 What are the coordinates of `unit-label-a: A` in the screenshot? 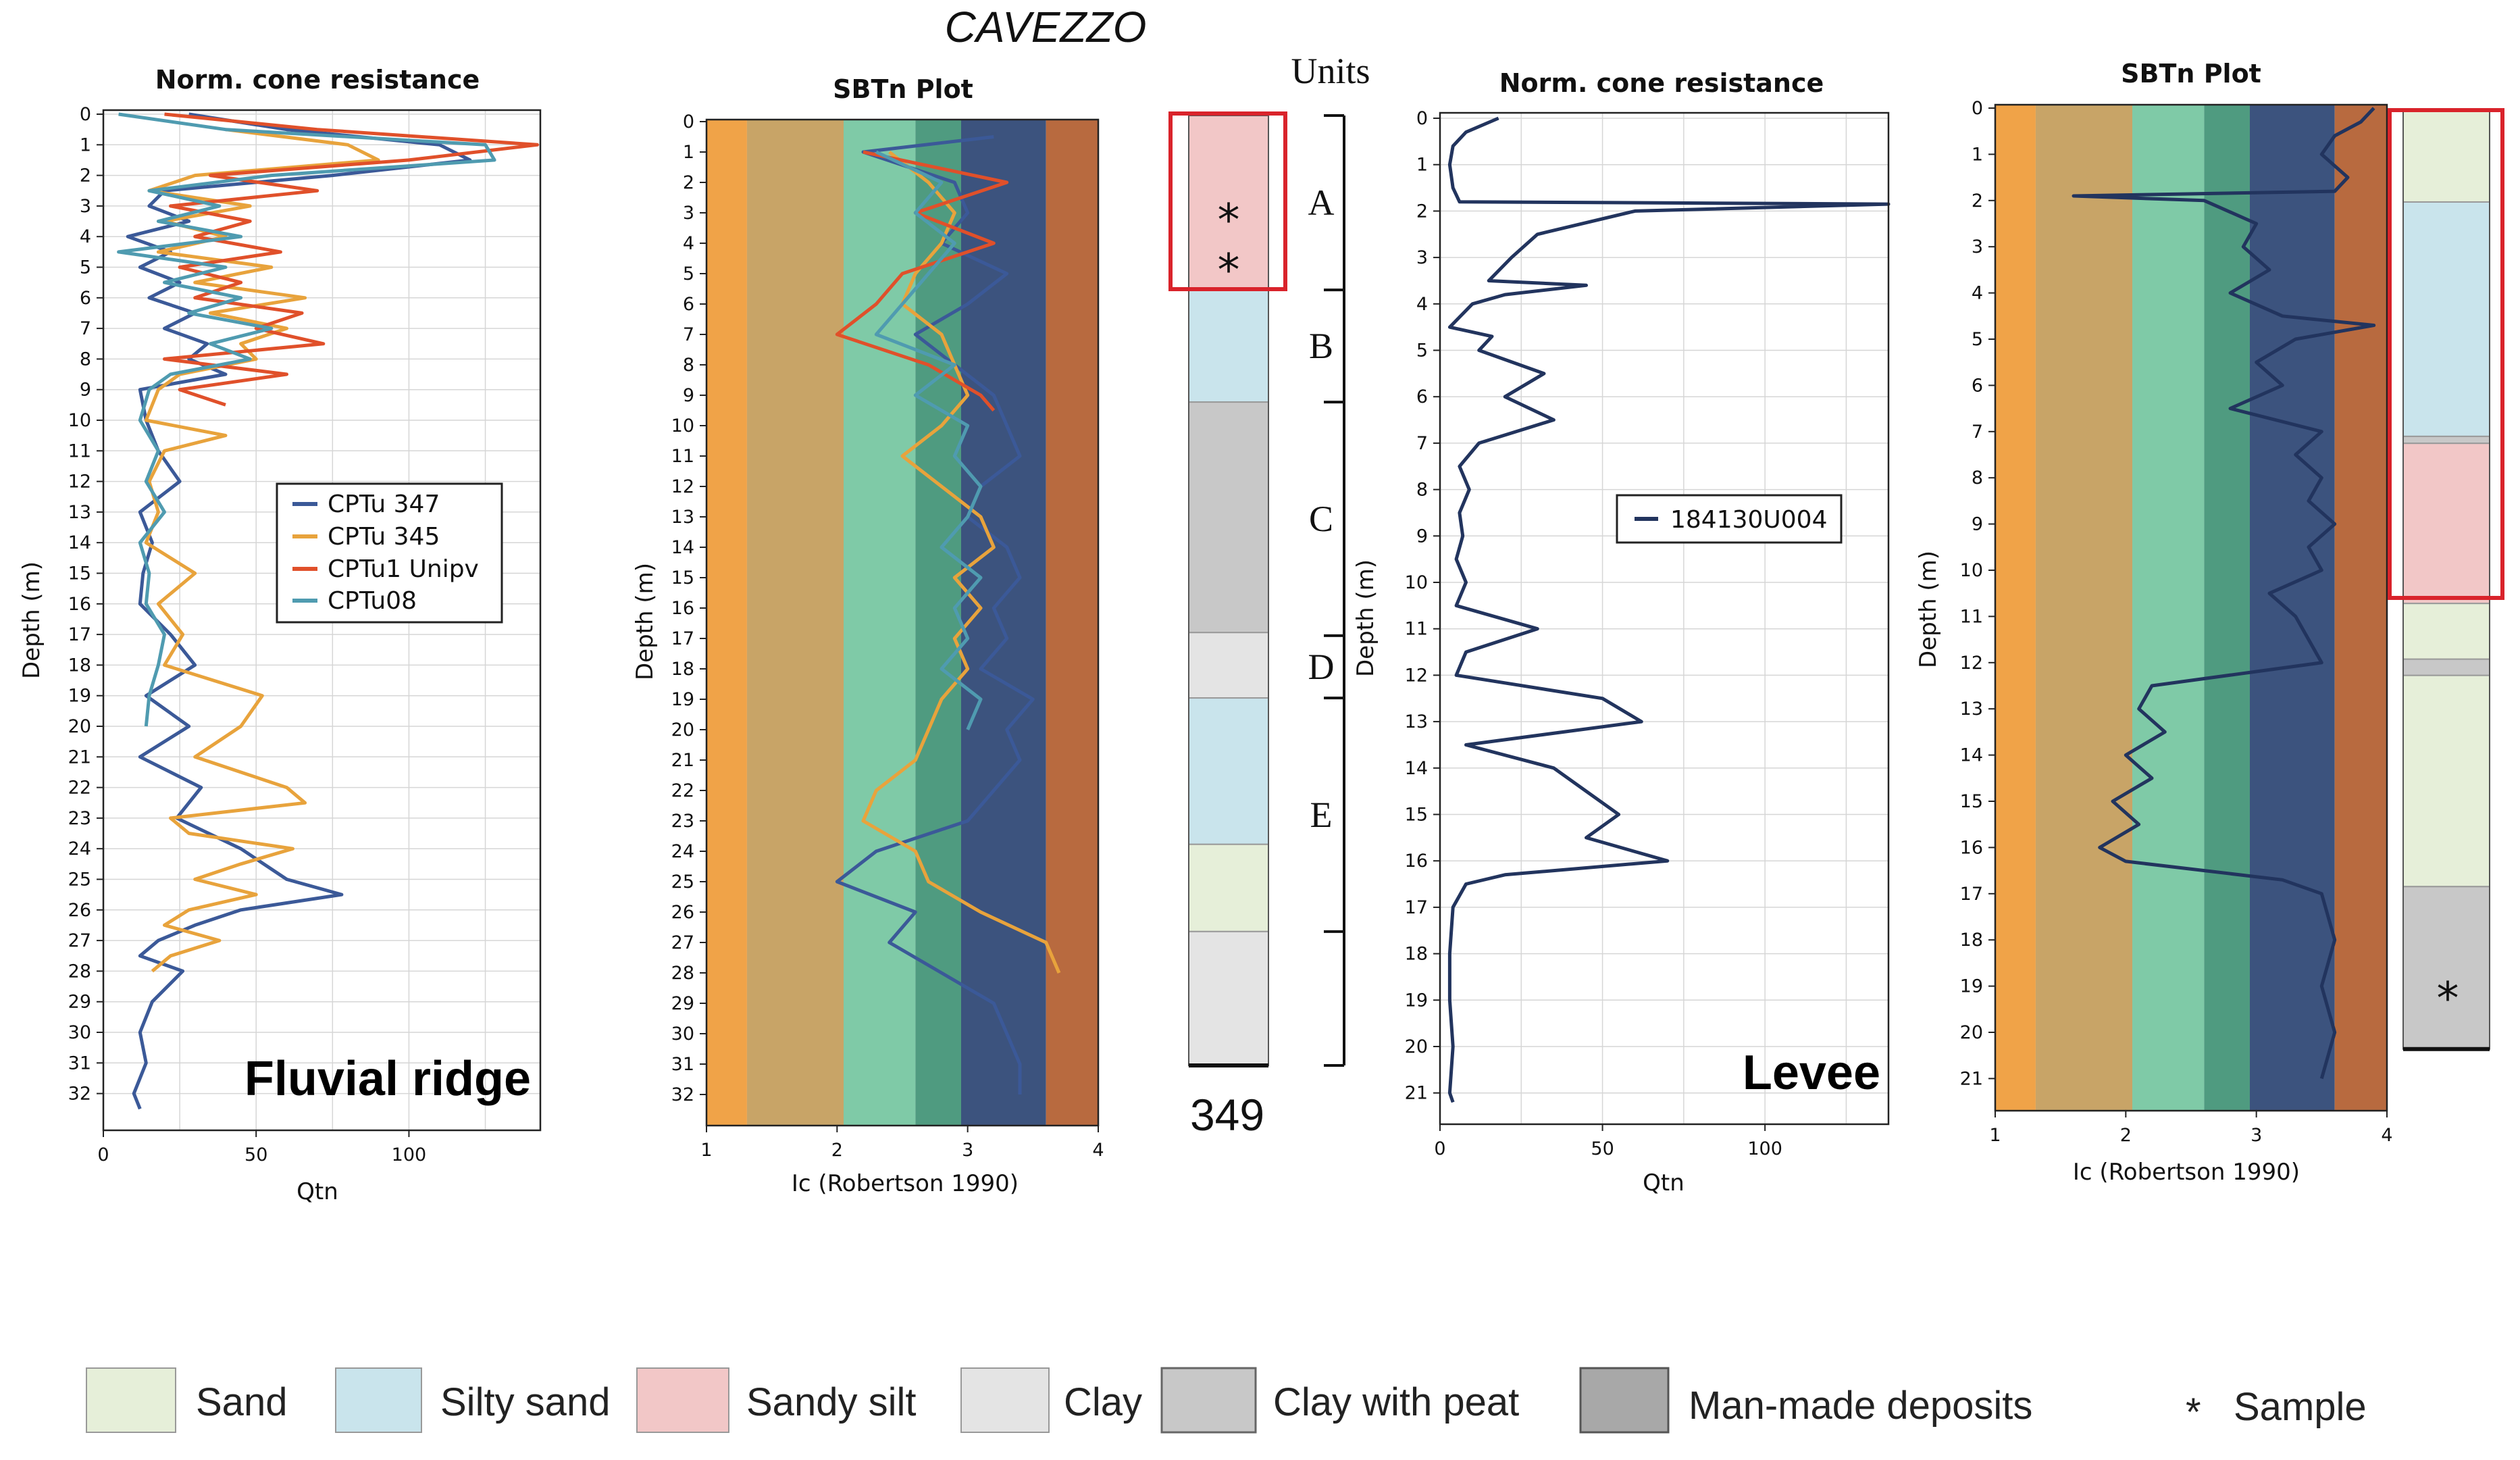 It's located at (1321, 202).